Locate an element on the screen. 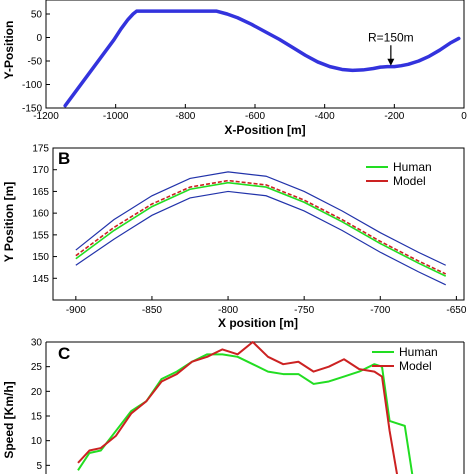 Image resolution: width=474 pixels, height=474 pixels. panel-a-annotation-label: R=150m is located at coordinates (391, 37).